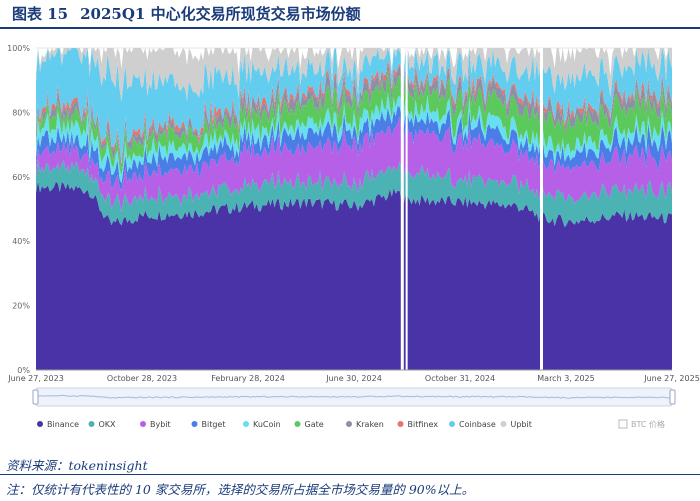 Image resolution: width=700 pixels, height=501 pixels. I want to click on legend-label-bitfinex: Bitfinex, so click(423, 424).